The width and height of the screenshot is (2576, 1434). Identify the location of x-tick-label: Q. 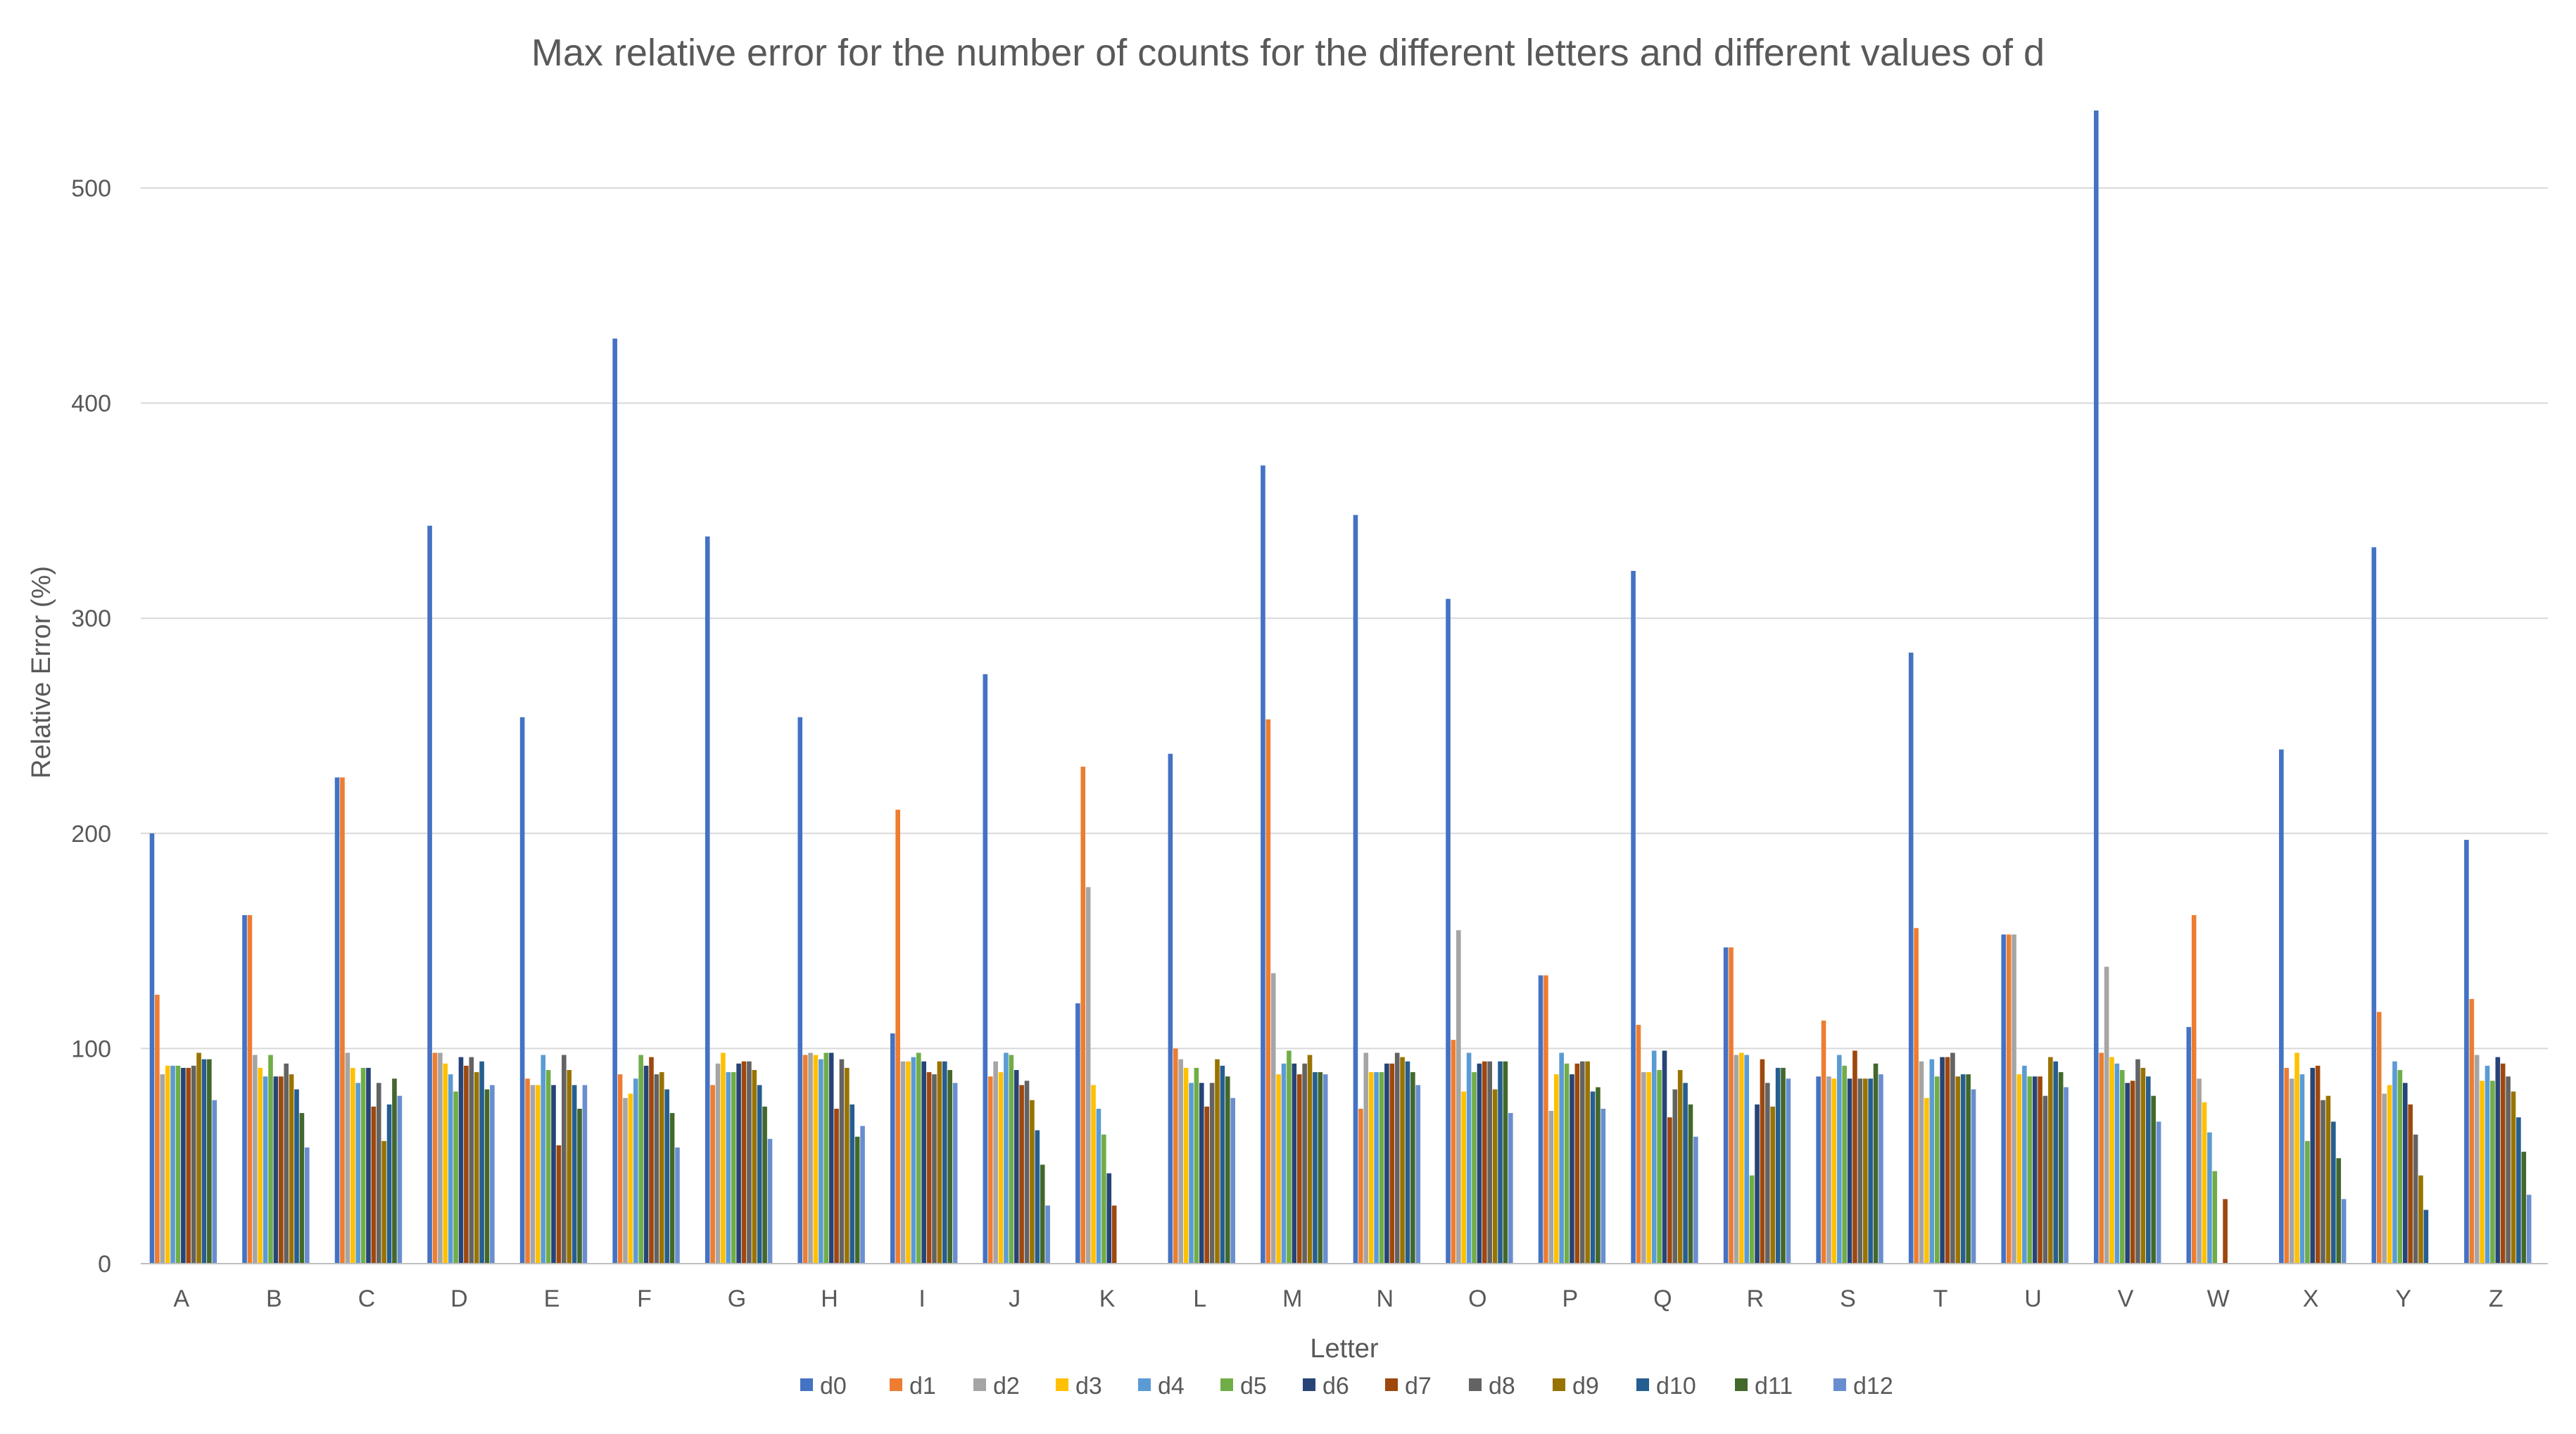
(1662, 1298).